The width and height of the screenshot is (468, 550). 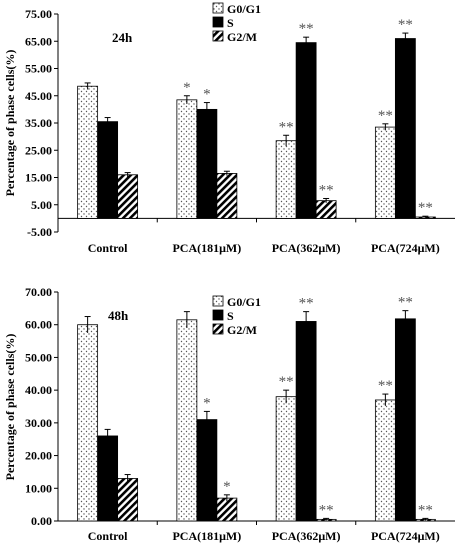 What do you see at coordinates (38, 96) in the screenshot?
I see `y-tick-label: 45.00` at bounding box center [38, 96].